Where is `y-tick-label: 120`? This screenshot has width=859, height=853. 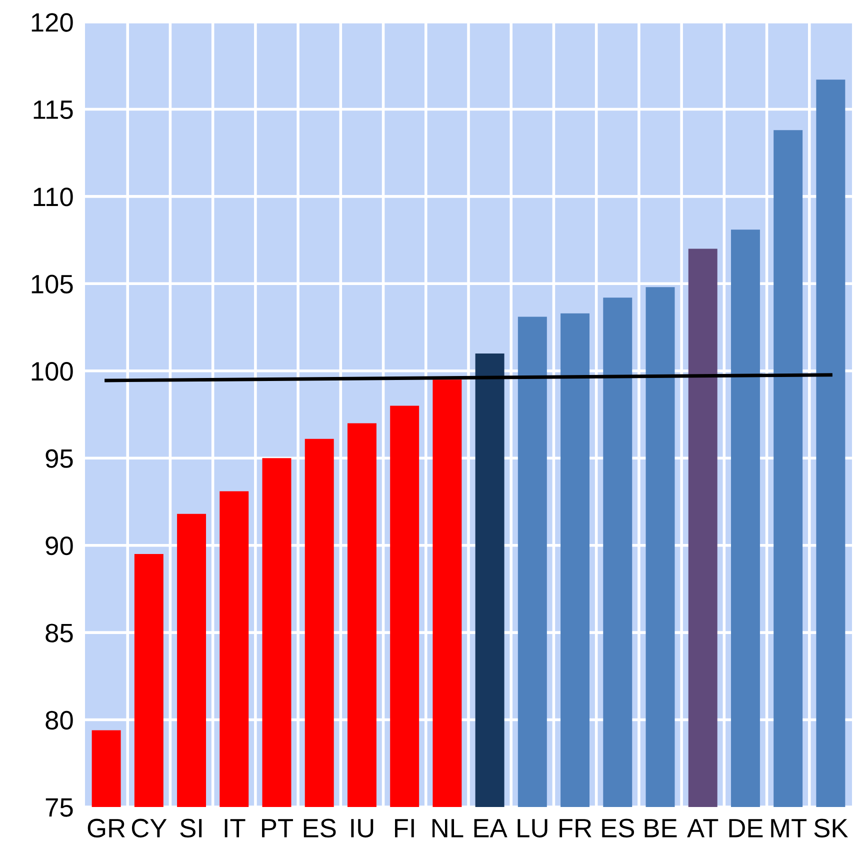 y-tick-label: 120 is located at coordinates (52, 22).